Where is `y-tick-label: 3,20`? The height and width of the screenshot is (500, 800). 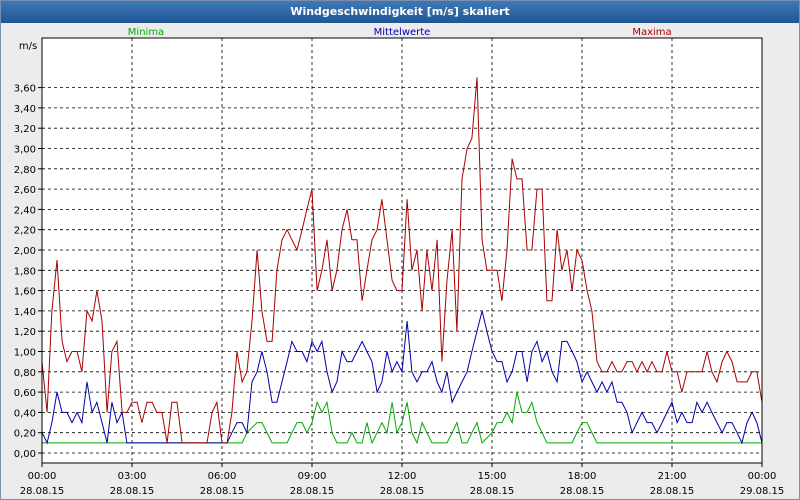
y-tick-label: 3,20 is located at coordinates (25, 129).